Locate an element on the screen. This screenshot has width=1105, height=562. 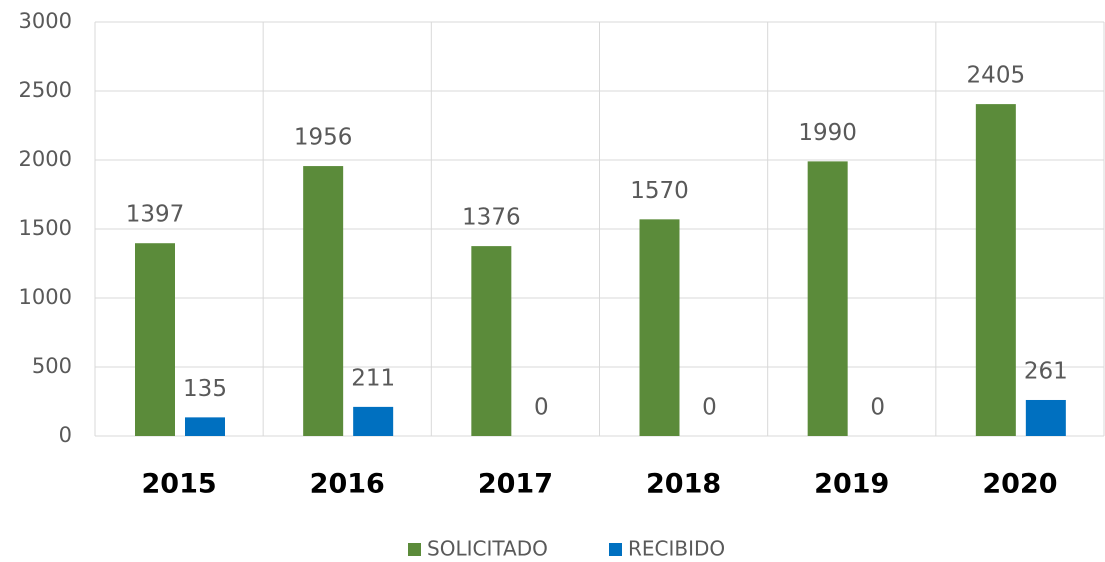
y-tick-label: 2000 is located at coordinates (45, 159).